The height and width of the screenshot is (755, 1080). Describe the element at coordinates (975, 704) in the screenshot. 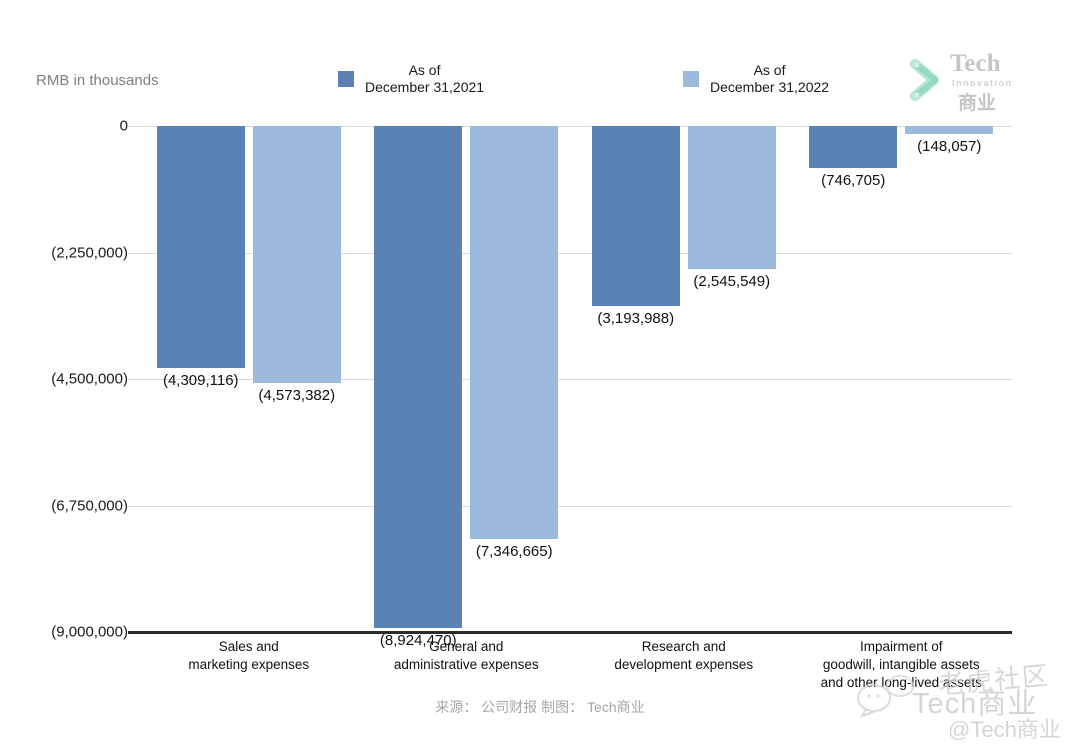

I see `watermark-brand: Tech商业` at that location.